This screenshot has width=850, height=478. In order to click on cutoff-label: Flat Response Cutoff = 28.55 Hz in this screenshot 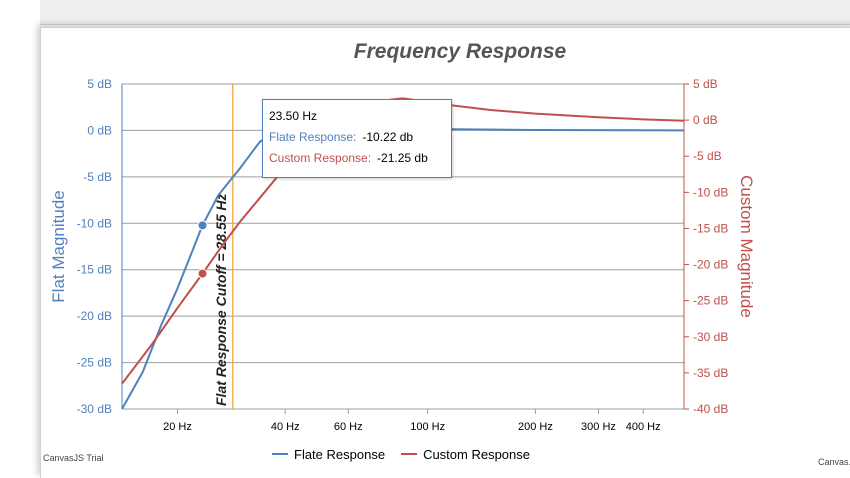, I will do `click(221, 299)`.